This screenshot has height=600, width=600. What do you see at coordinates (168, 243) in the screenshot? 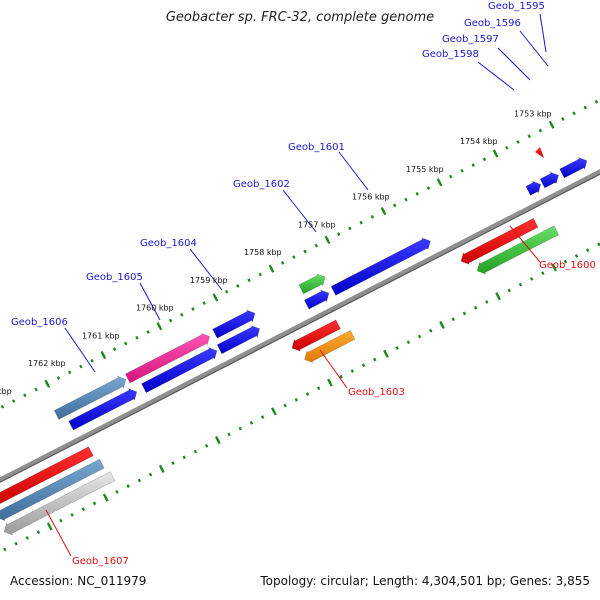
I see `gene-label-geob-1604: Geob_1604` at bounding box center [168, 243].